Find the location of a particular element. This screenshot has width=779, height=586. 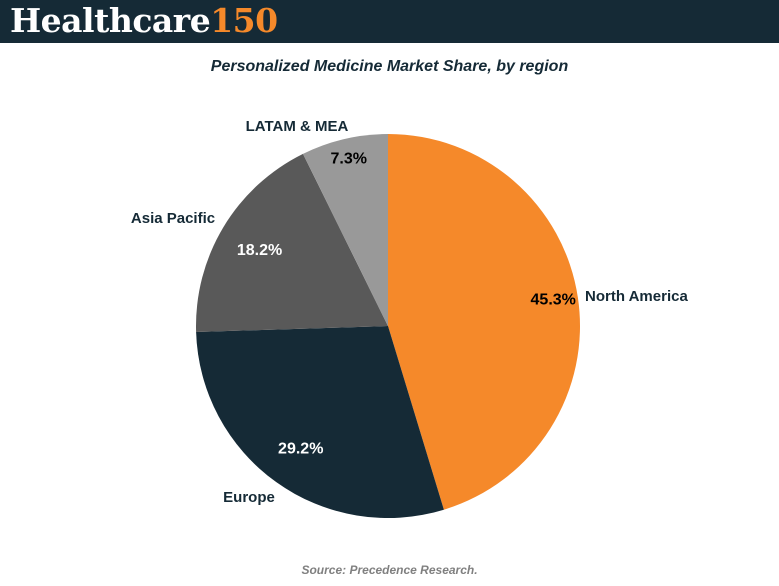

header-banner: Healthcare150 is located at coordinates (389, 21).